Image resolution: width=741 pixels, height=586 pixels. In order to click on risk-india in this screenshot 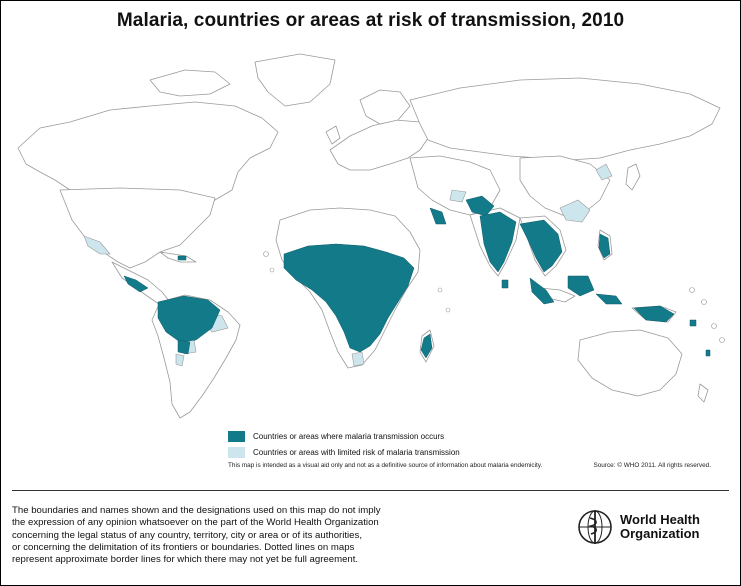, I will do `click(498, 242)`.